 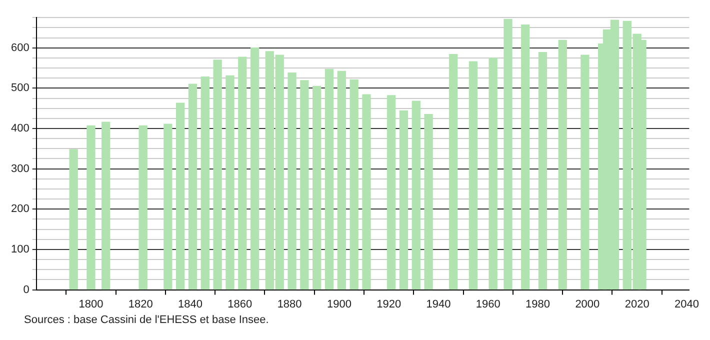 What do you see at coordinates (20, 168) in the screenshot?
I see `y-tick-label: 300` at bounding box center [20, 168].